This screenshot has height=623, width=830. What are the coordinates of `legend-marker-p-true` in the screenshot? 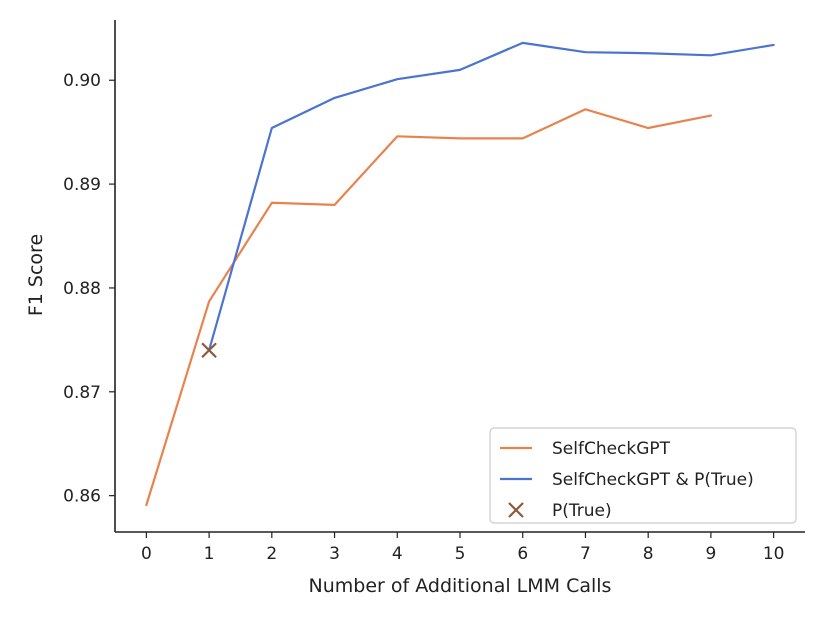 It's located at (516, 510).